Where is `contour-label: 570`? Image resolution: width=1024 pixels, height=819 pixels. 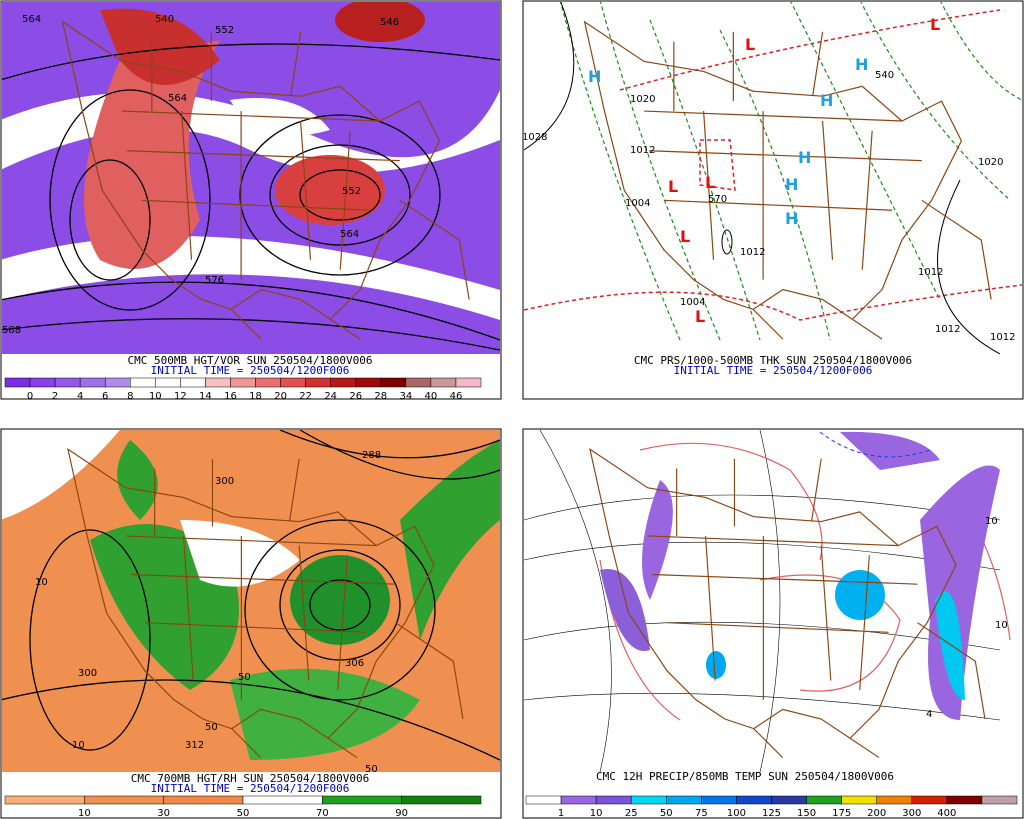 contour-label: 570 is located at coordinates (717, 199).